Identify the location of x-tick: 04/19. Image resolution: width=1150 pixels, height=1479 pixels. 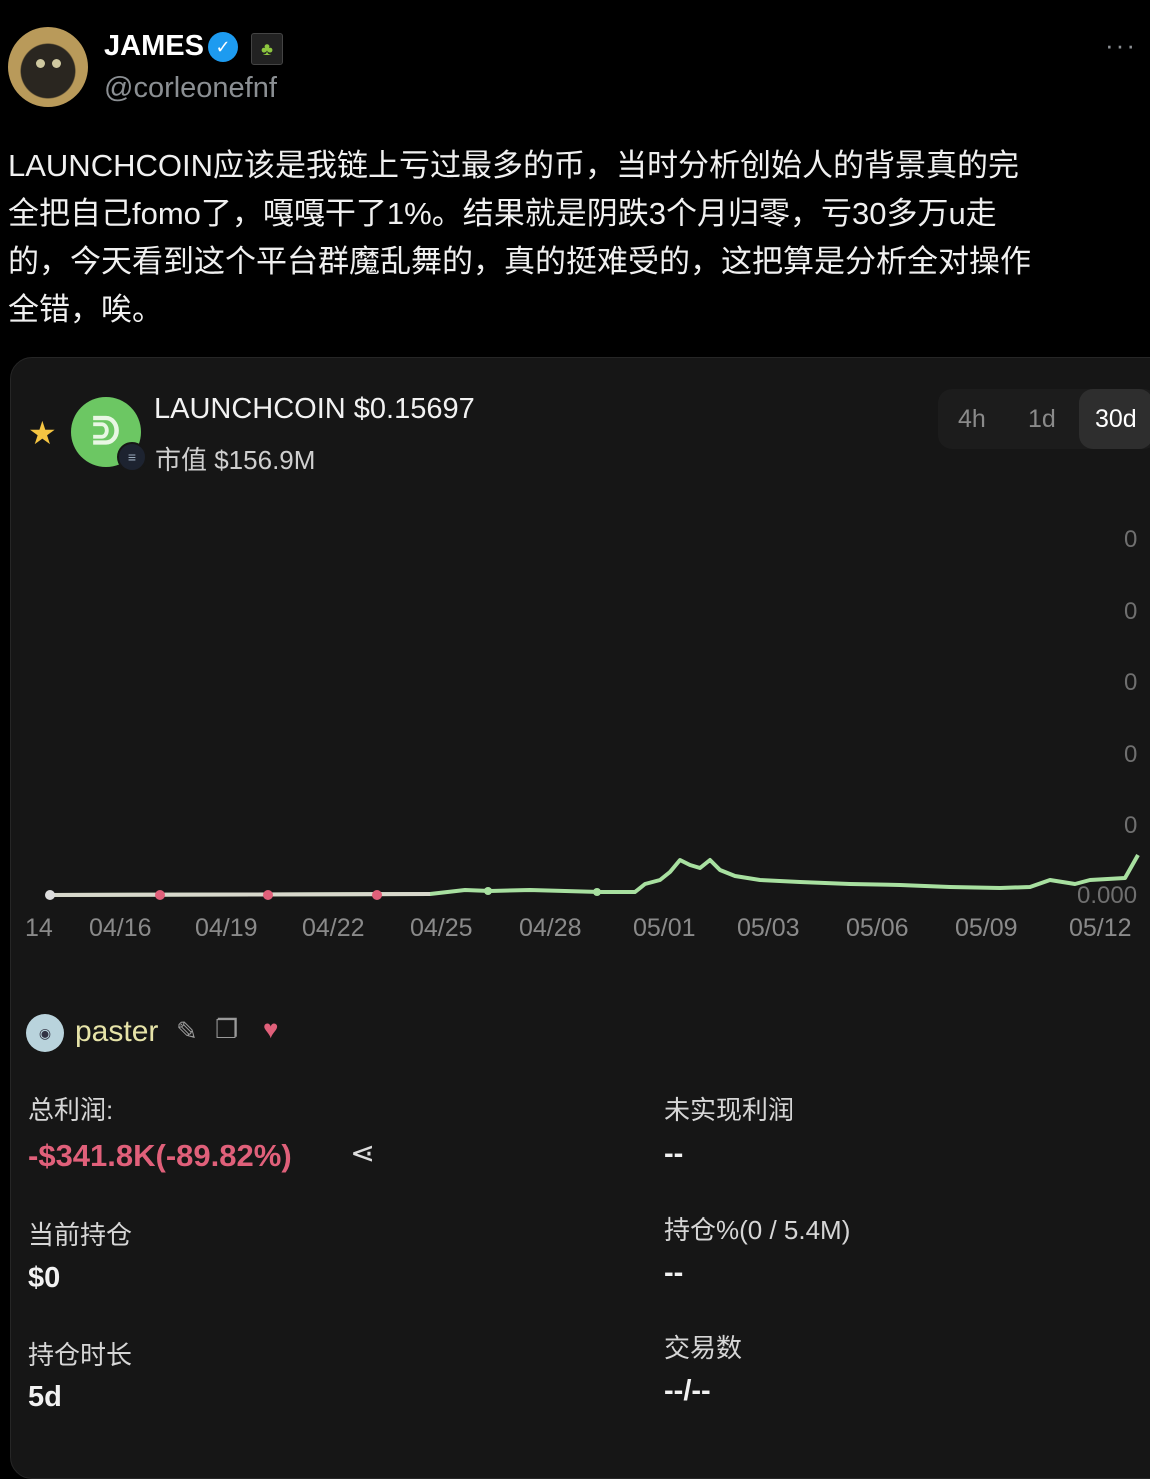
(226, 928).